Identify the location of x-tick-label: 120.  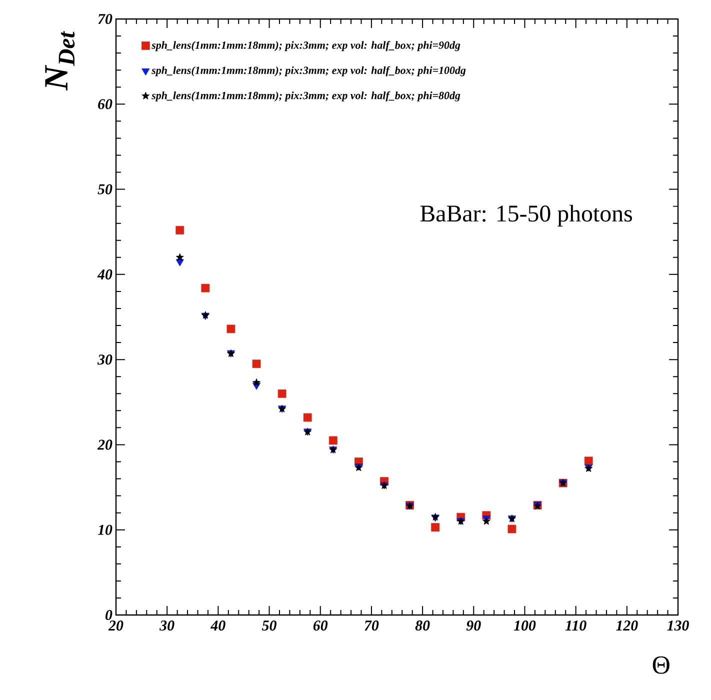
(627, 625).